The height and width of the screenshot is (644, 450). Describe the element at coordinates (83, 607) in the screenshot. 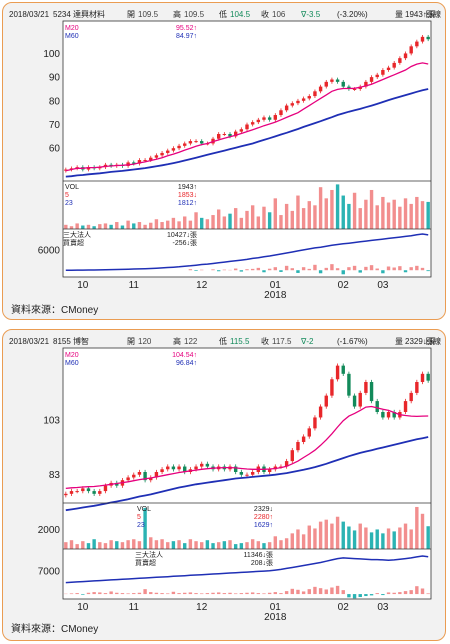

I see `month-label: 10` at that location.